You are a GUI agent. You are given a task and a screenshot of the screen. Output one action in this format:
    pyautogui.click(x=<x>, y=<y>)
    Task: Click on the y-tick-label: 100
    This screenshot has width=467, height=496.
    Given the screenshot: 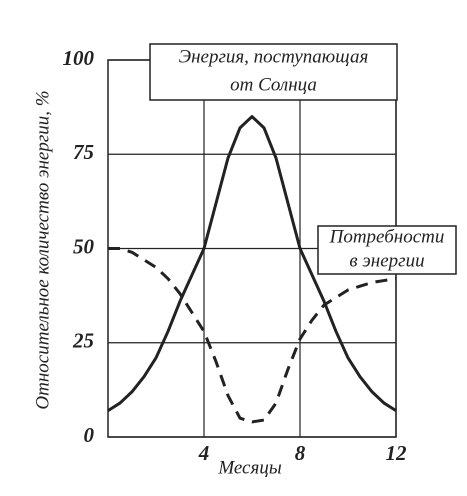 What is the action you would take?
    pyautogui.click(x=79, y=58)
    